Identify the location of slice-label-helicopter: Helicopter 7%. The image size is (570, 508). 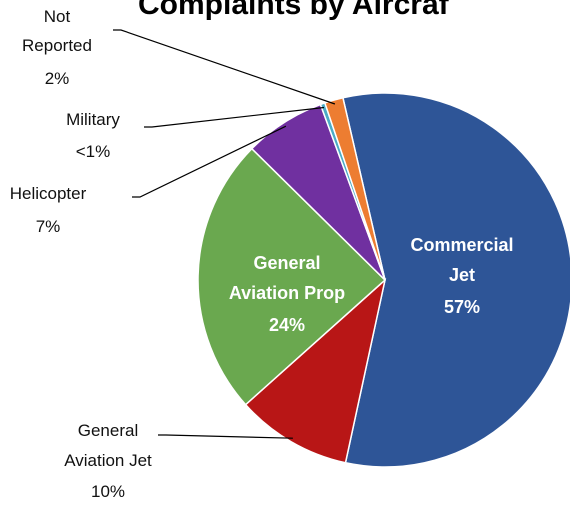
(48, 210).